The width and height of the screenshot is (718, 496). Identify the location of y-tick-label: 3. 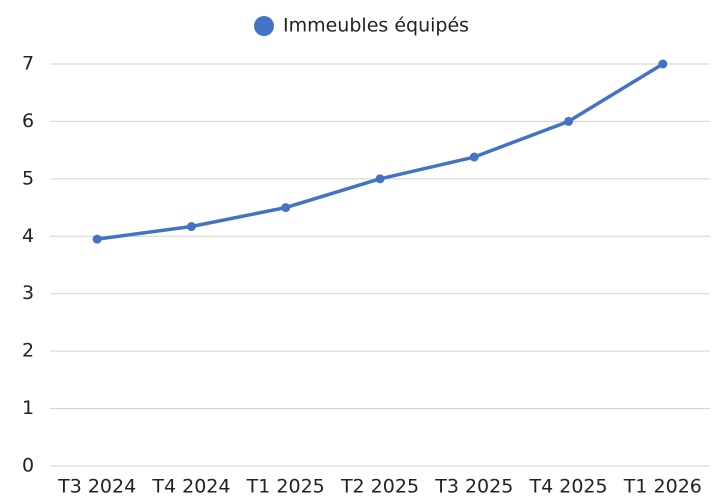
(28, 293).